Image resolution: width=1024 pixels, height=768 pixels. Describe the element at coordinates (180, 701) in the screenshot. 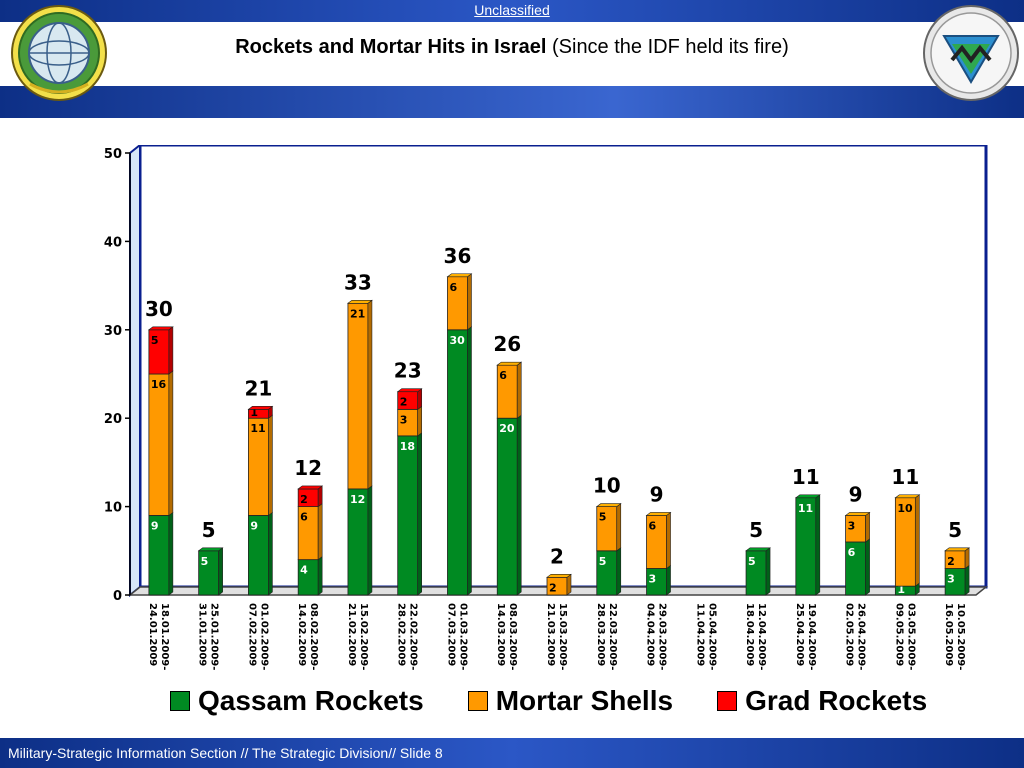

I see `legend-swatch-qassam` at that location.